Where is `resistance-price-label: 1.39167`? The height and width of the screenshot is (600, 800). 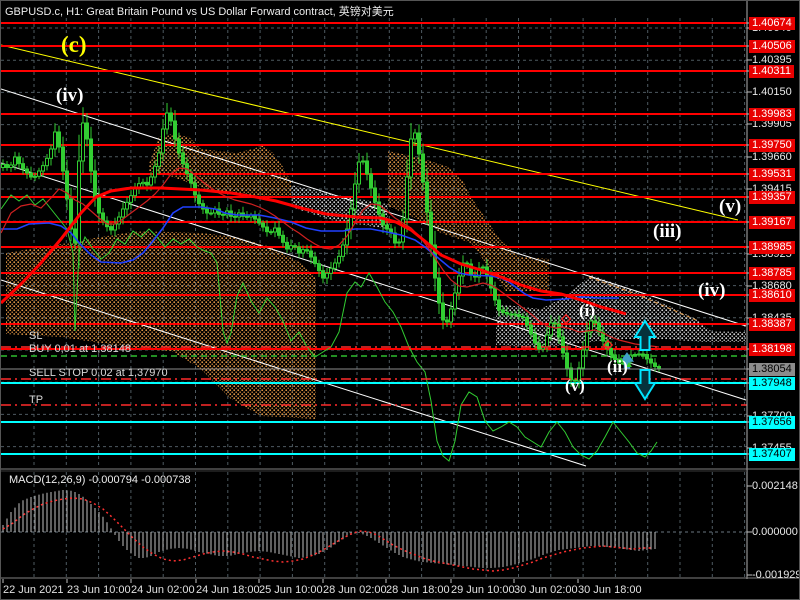
resistance-price-label: 1.39167 is located at coordinates (772, 222).